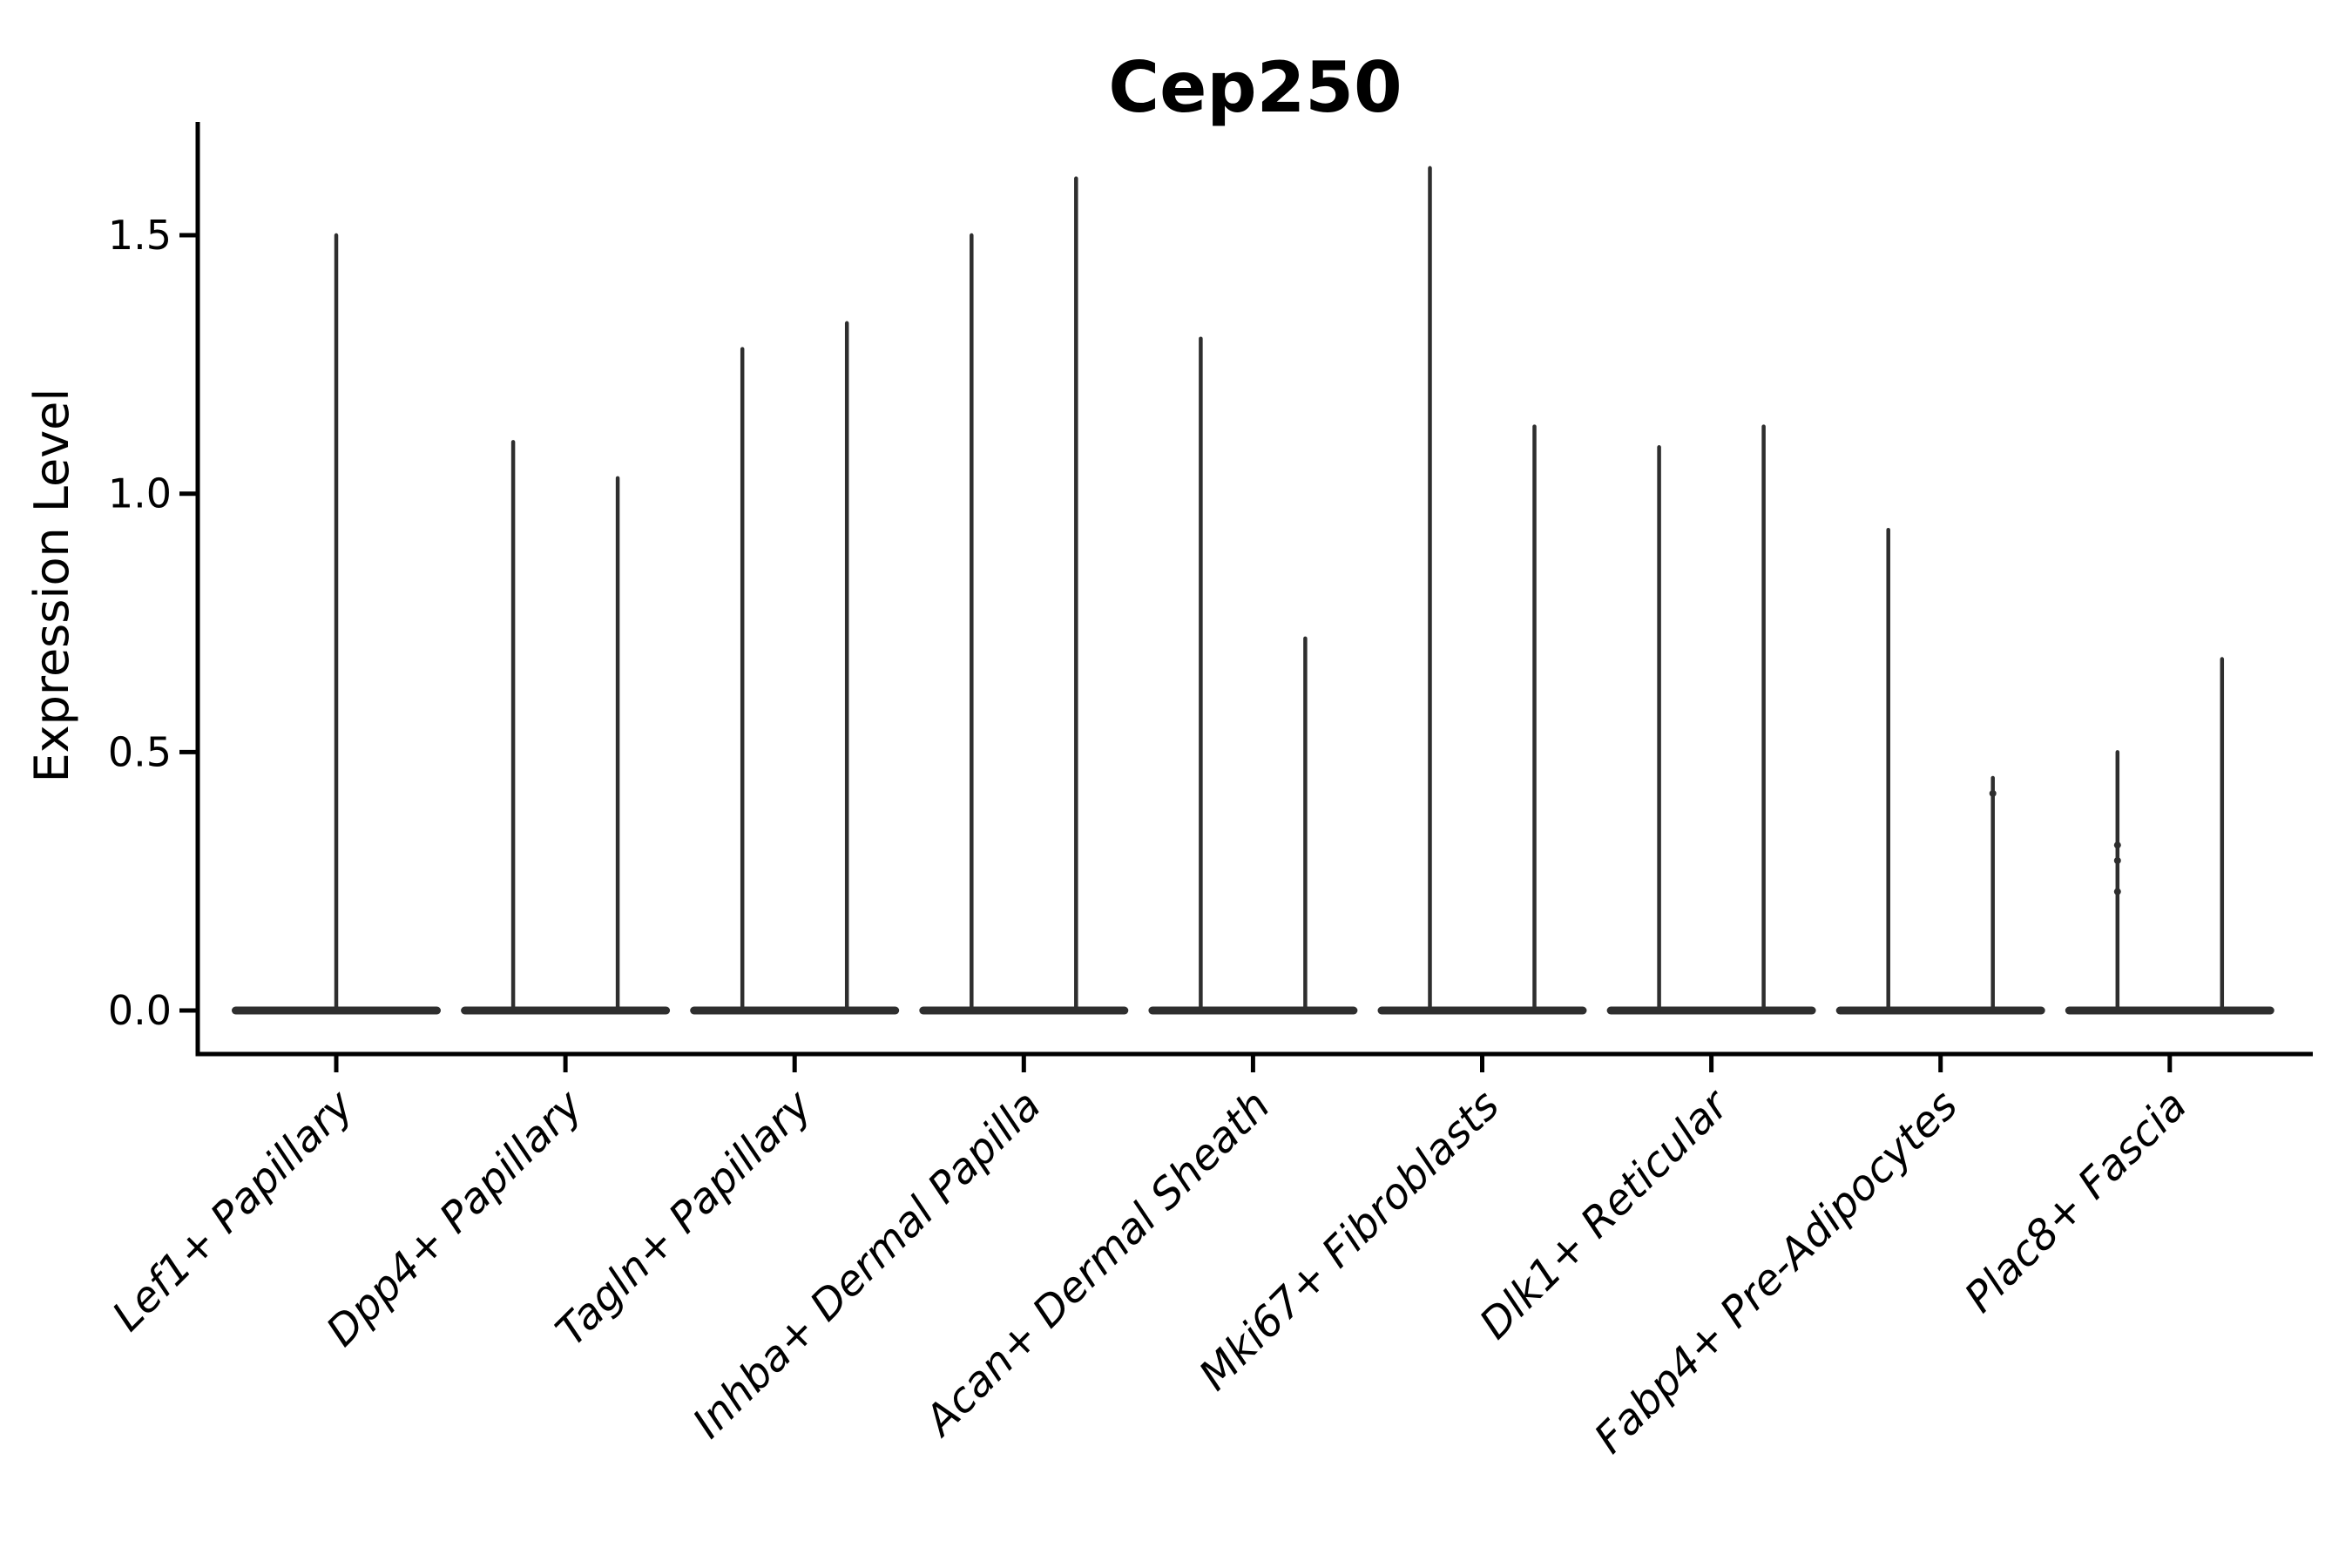 This screenshot has height=1568, width=2352. I want to click on y-tick-label: 1.5, so click(140, 235).